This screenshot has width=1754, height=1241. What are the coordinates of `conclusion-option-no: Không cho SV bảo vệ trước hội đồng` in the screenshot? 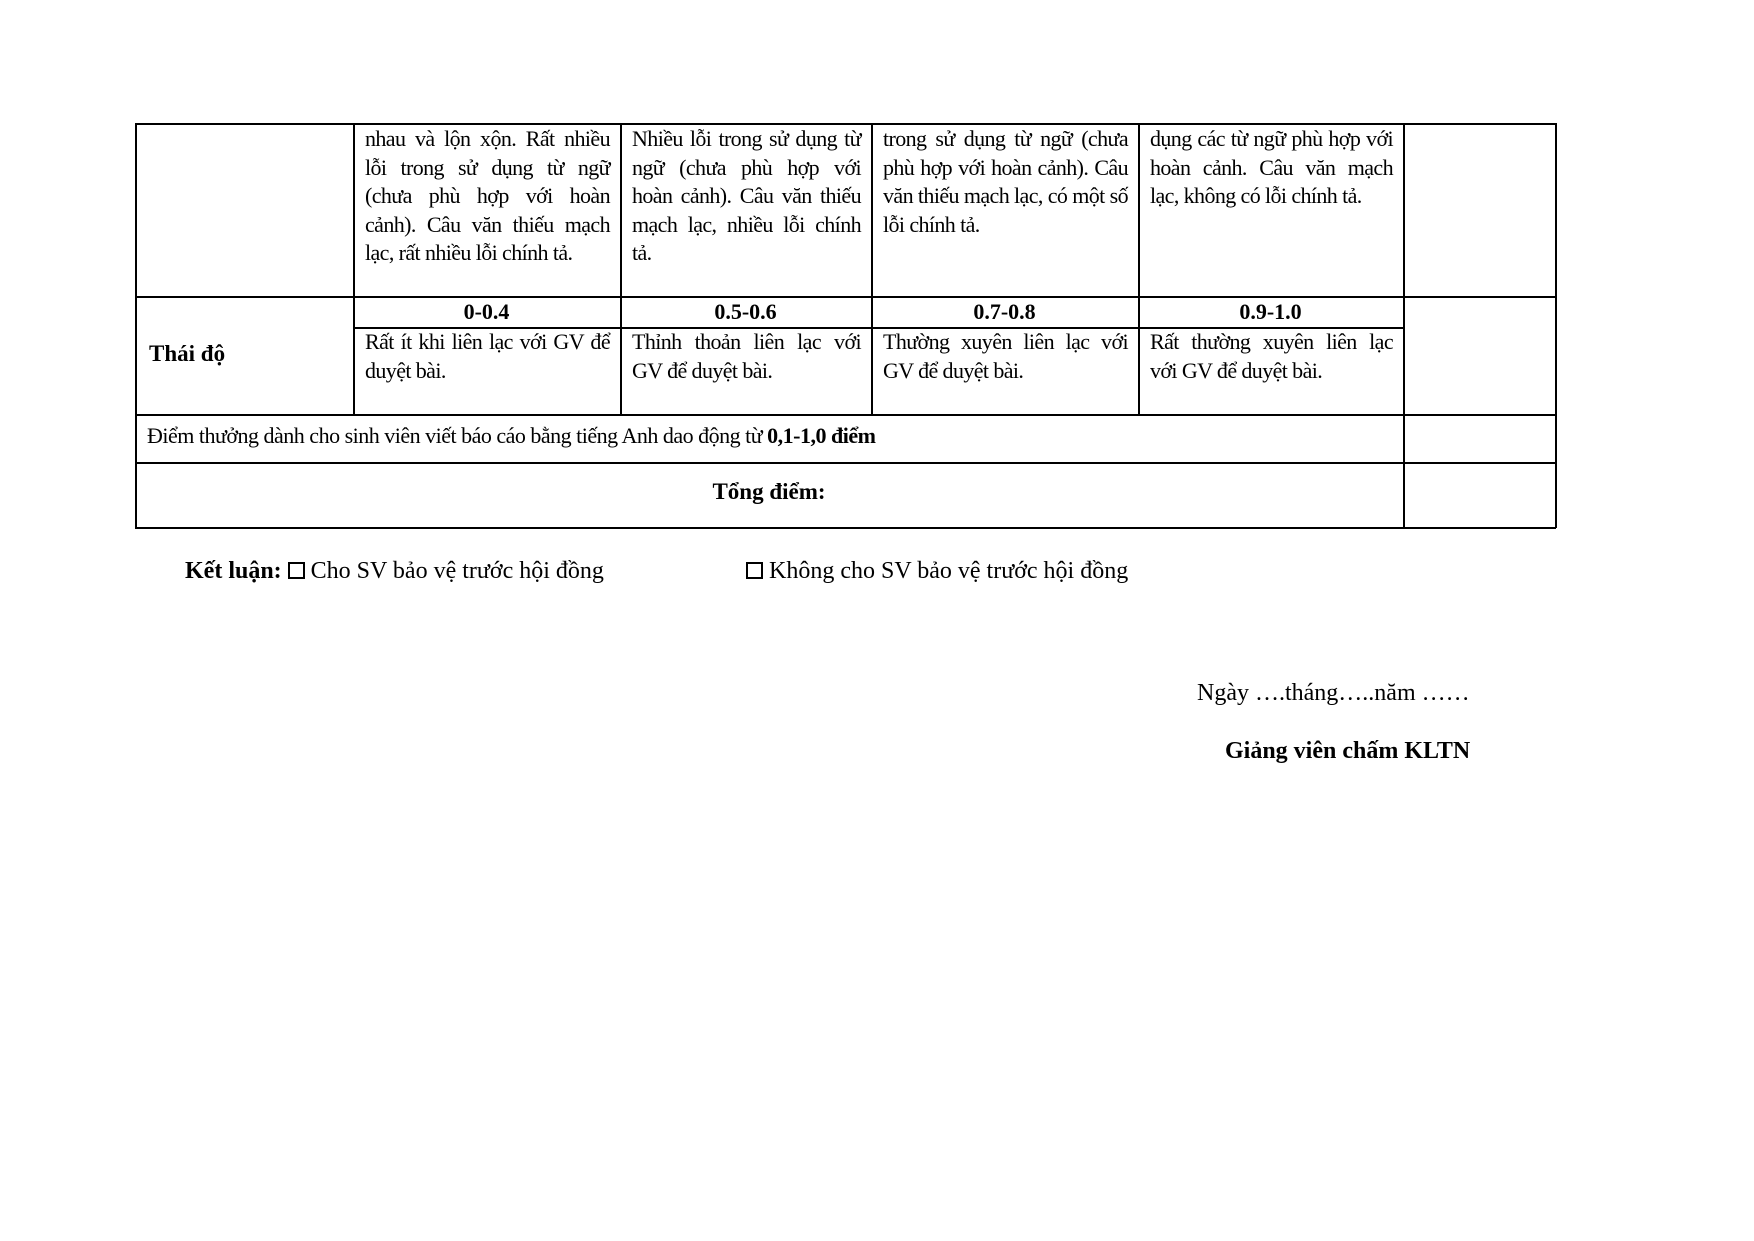 It's located at (937, 571).